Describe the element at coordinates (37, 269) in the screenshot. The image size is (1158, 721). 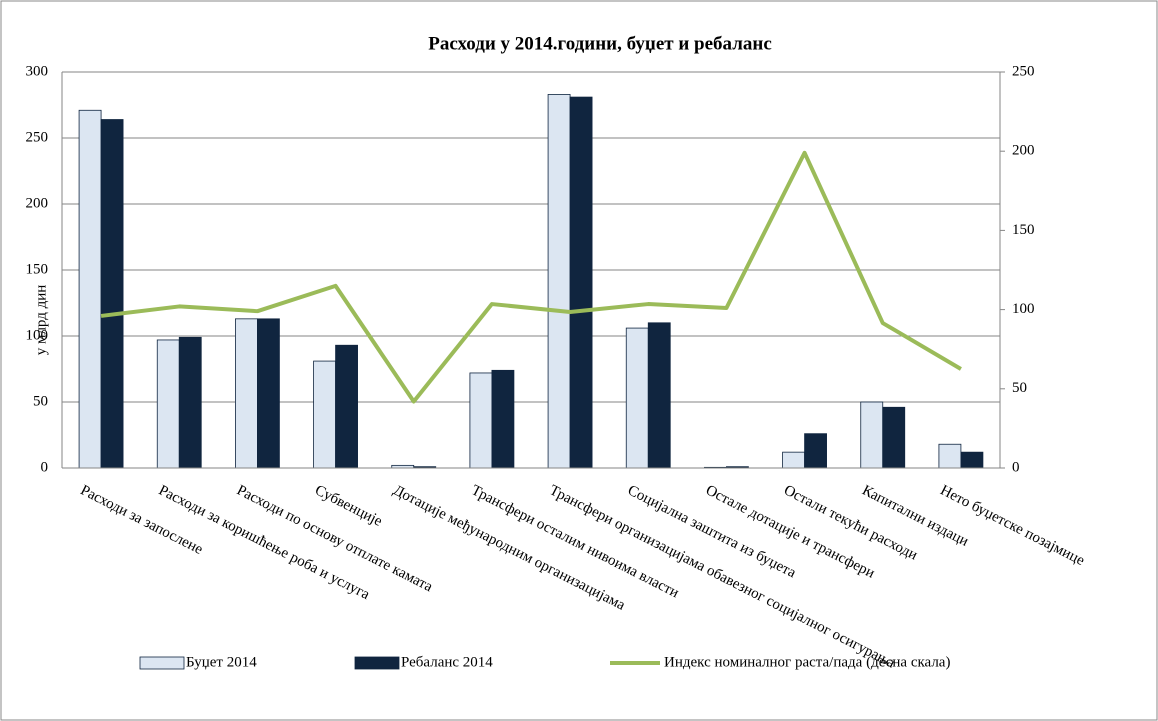
I see `y-tick-label: 150` at that location.